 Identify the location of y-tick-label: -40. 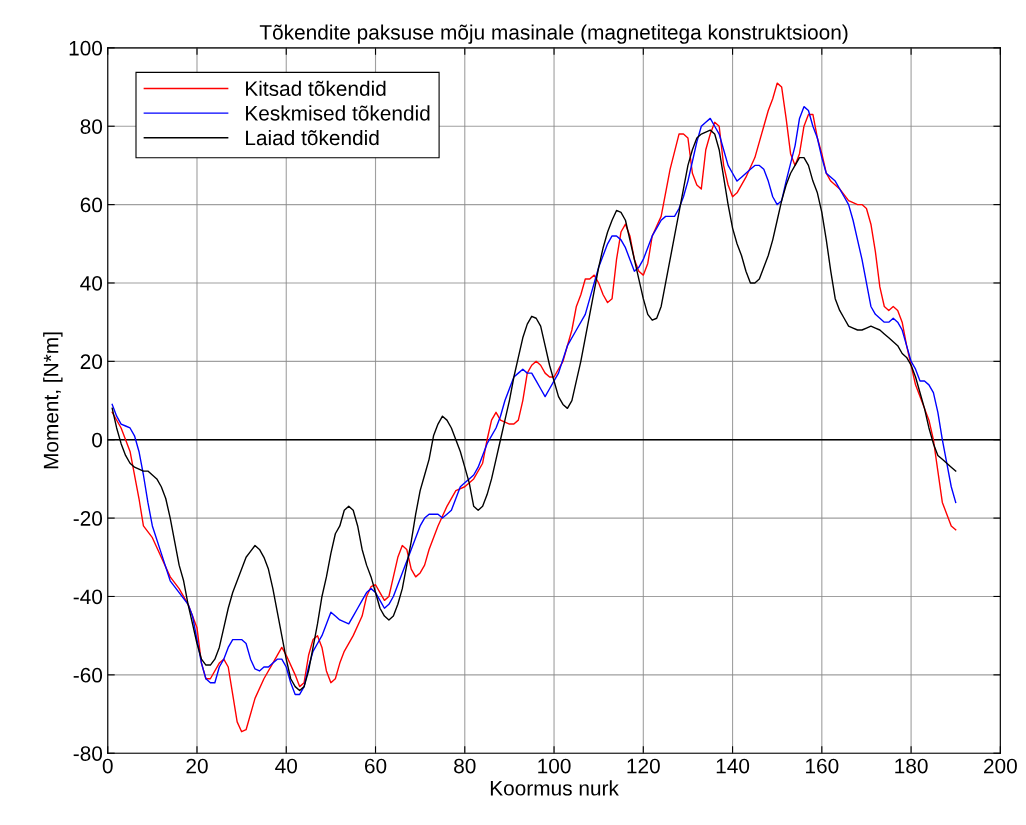
(88, 597).